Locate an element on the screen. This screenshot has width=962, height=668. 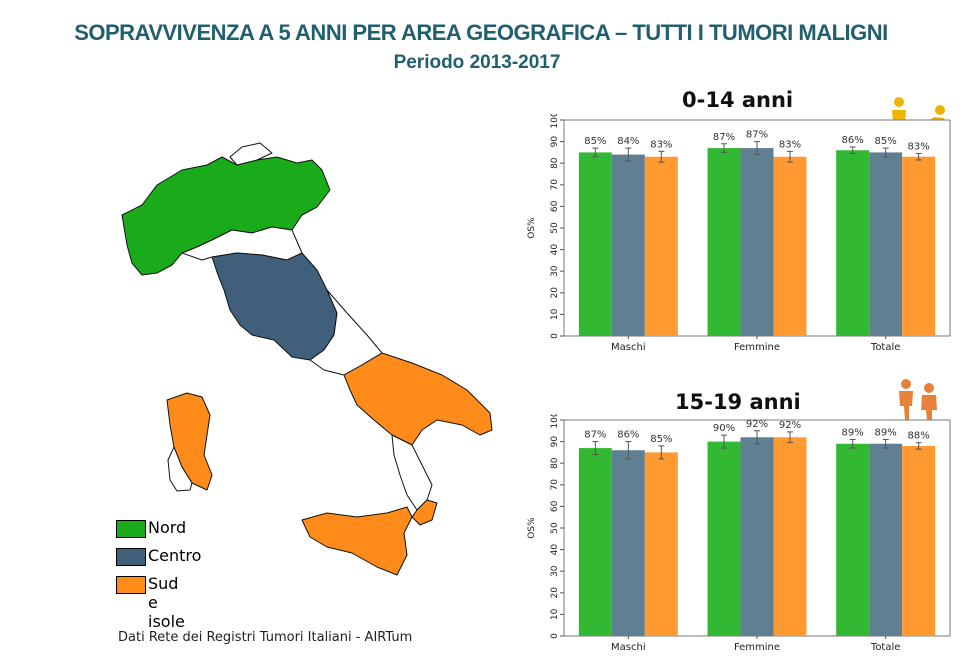
teen-girl-icon is located at coordinates (906, 399).